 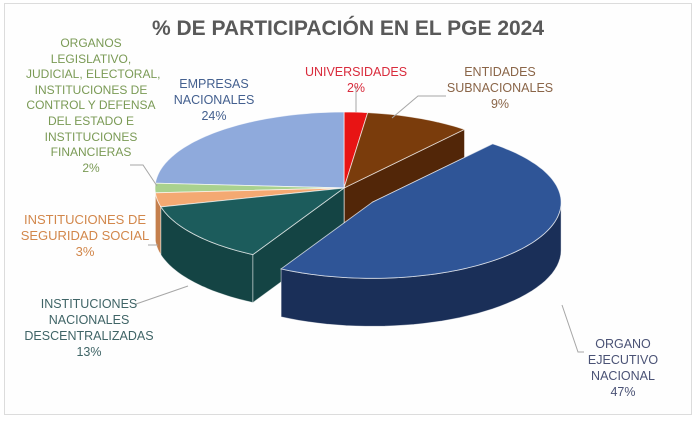 What do you see at coordinates (214, 84) in the screenshot?
I see `label-empresas-name-1: EMPRESAS` at bounding box center [214, 84].